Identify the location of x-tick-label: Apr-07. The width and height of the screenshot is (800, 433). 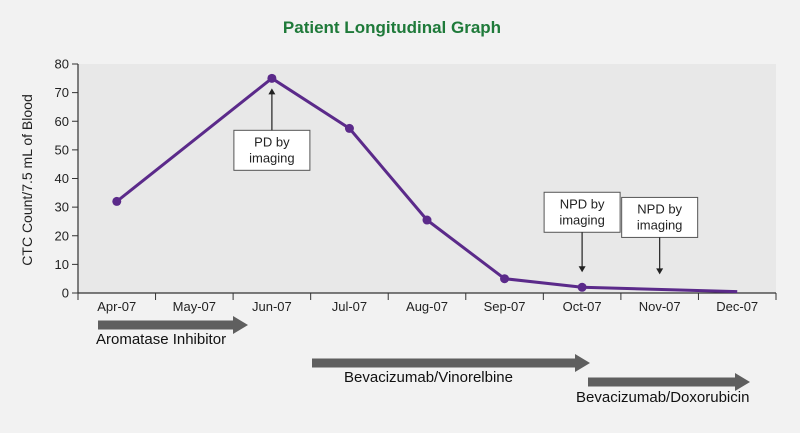
(116, 306).